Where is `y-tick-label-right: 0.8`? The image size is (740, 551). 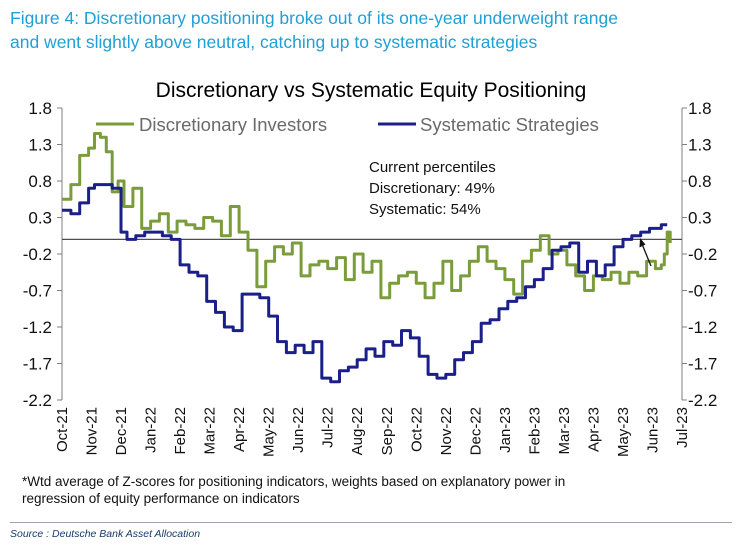 y-tick-label-right: 0.8 is located at coordinates (700, 181).